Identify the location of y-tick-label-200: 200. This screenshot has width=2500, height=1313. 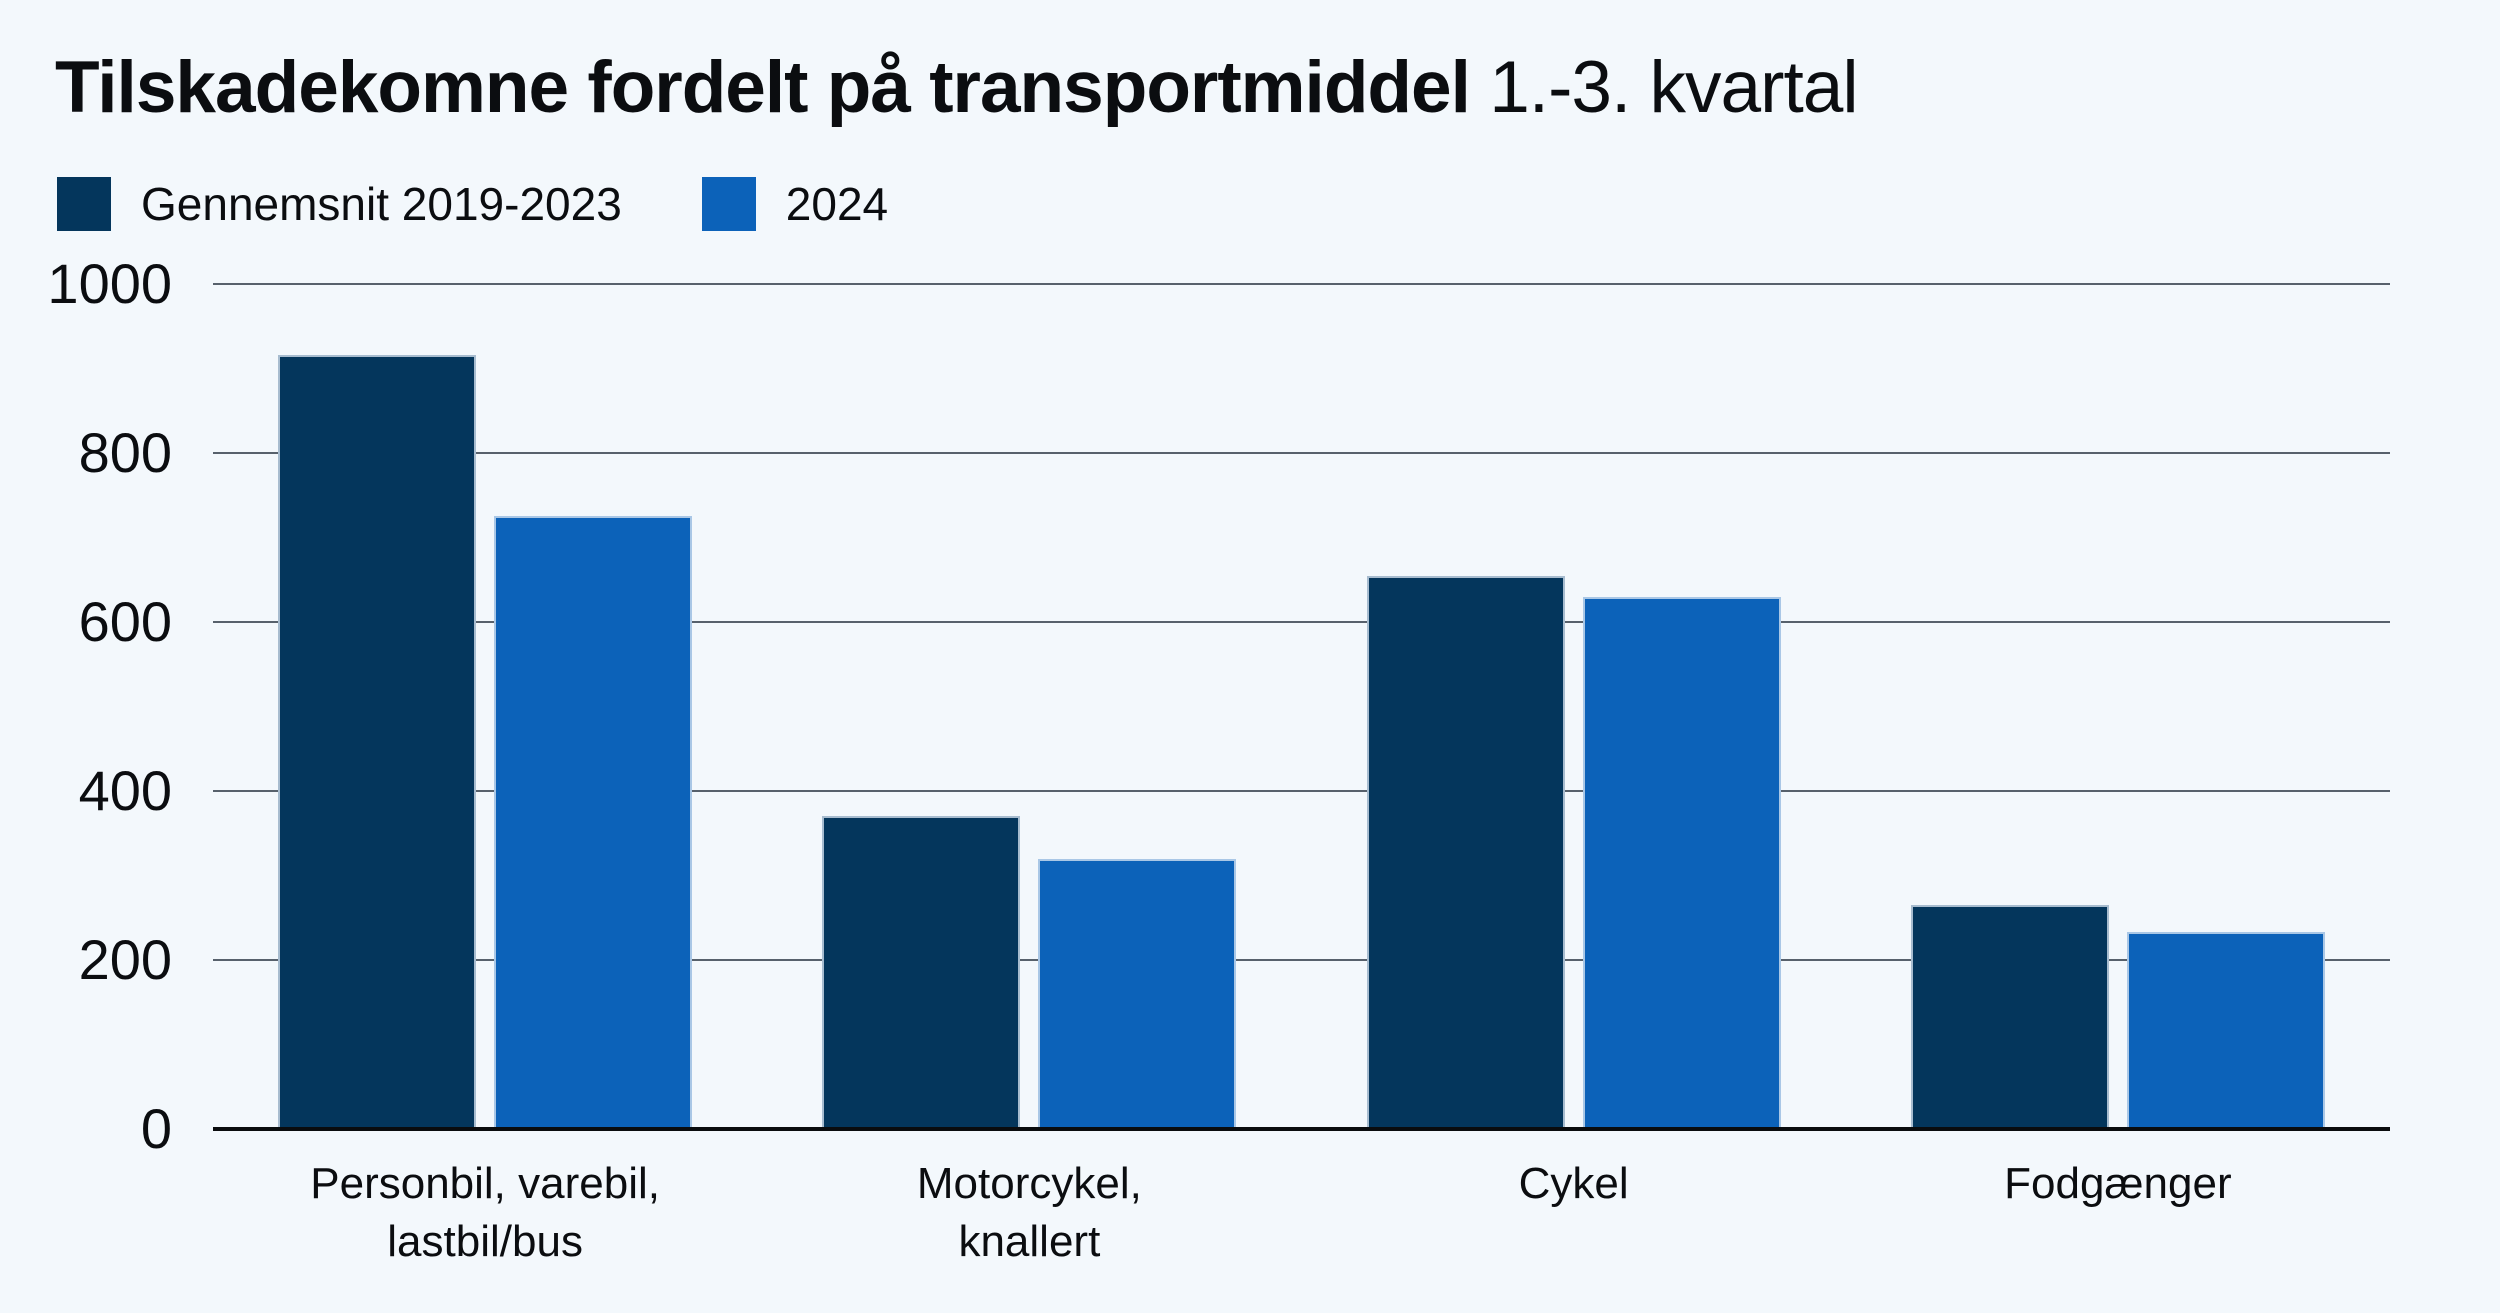
(125, 959).